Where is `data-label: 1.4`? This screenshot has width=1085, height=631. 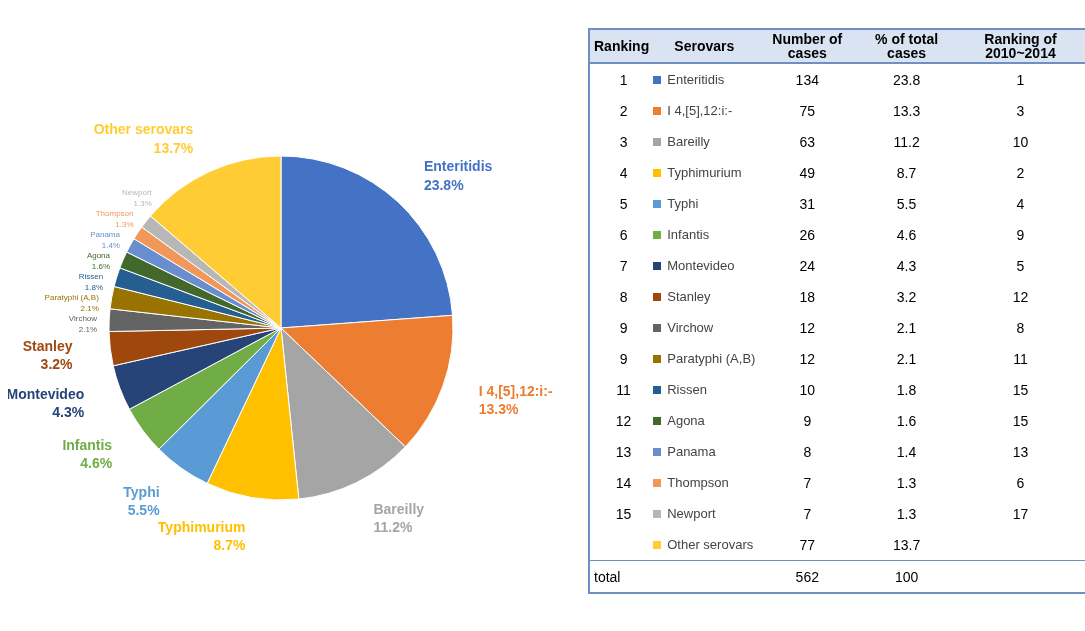 data-label: 1.4 is located at coordinates (906, 452).